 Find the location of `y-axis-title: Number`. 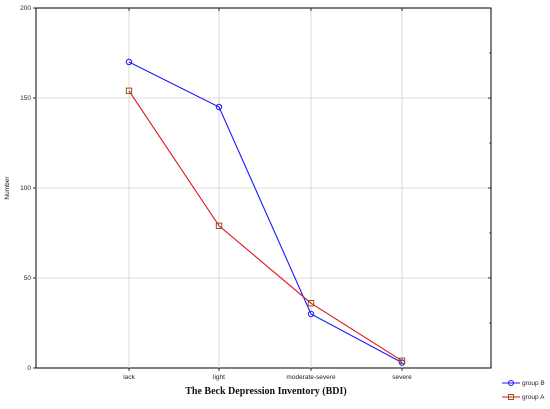

y-axis-title: Number is located at coordinates (7, 188).